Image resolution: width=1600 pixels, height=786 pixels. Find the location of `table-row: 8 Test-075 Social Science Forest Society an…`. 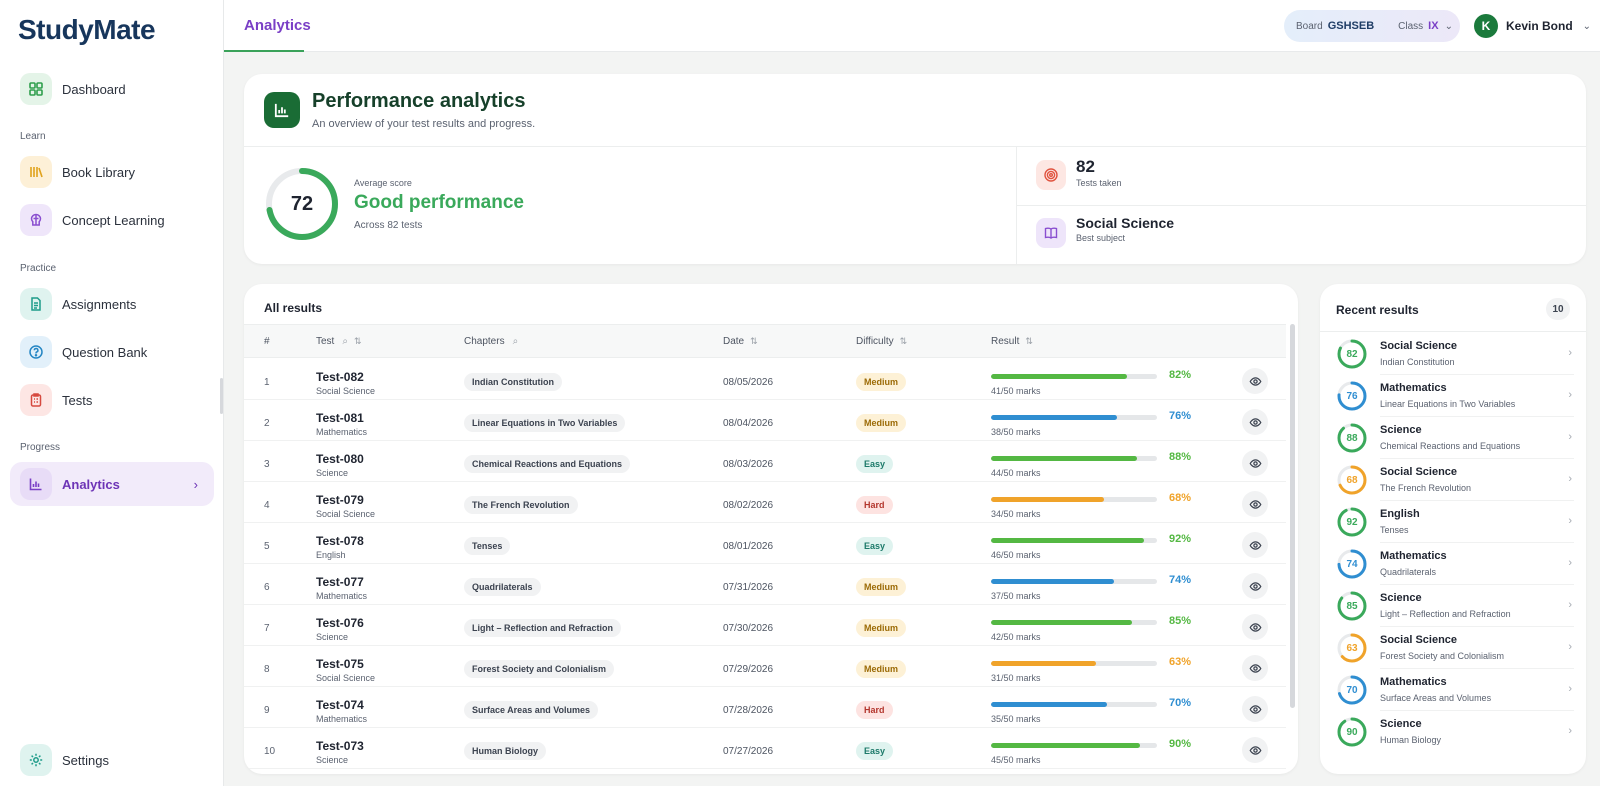

table-row: 8 Test-075 Social Science Forest Society an… is located at coordinates (765, 666).